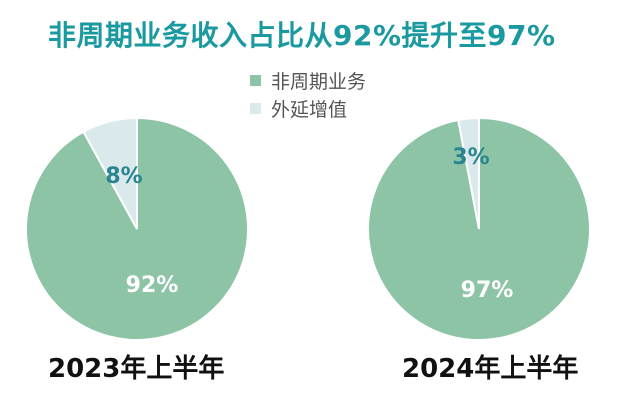  What do you see at coordinates (255, 80) in the screenshot?
I see `legend-swatch-non-cyclical` at bounding box center [255, 80].